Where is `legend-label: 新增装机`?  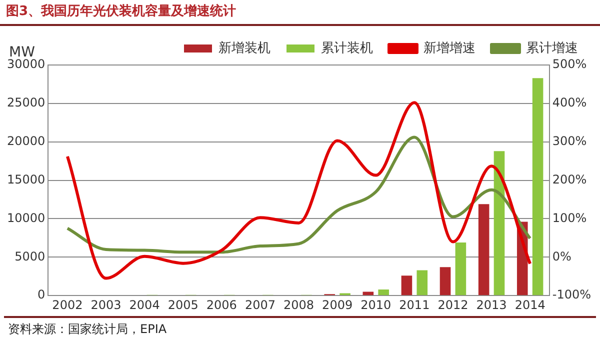
legend-label: 新增装机 is located at coordinates (244, 48).